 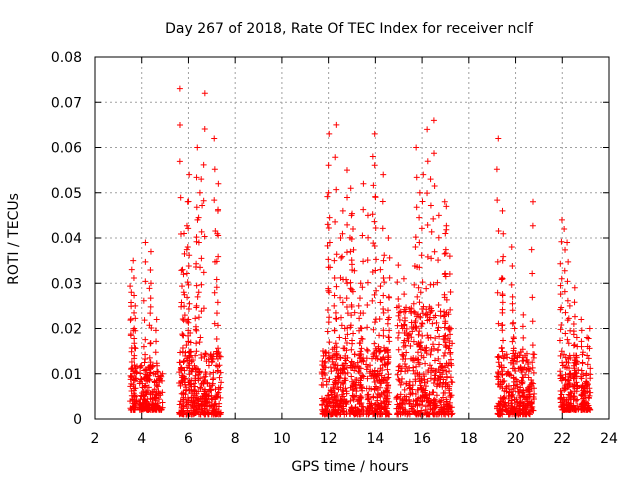 I want to click on x-tick-label: 4, so click(x=141, y=439).